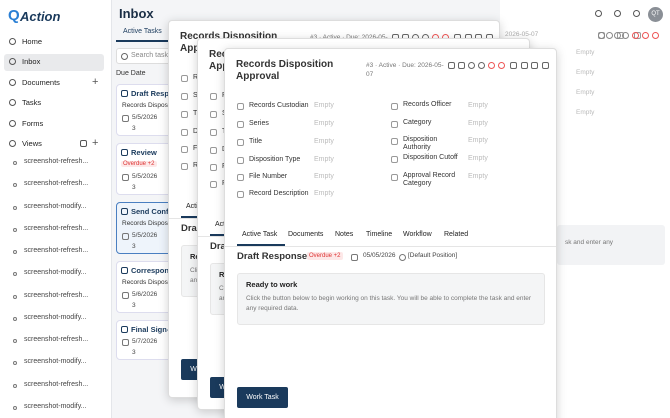  I want to click on field-label: Records Custodian, so click(279, 105).